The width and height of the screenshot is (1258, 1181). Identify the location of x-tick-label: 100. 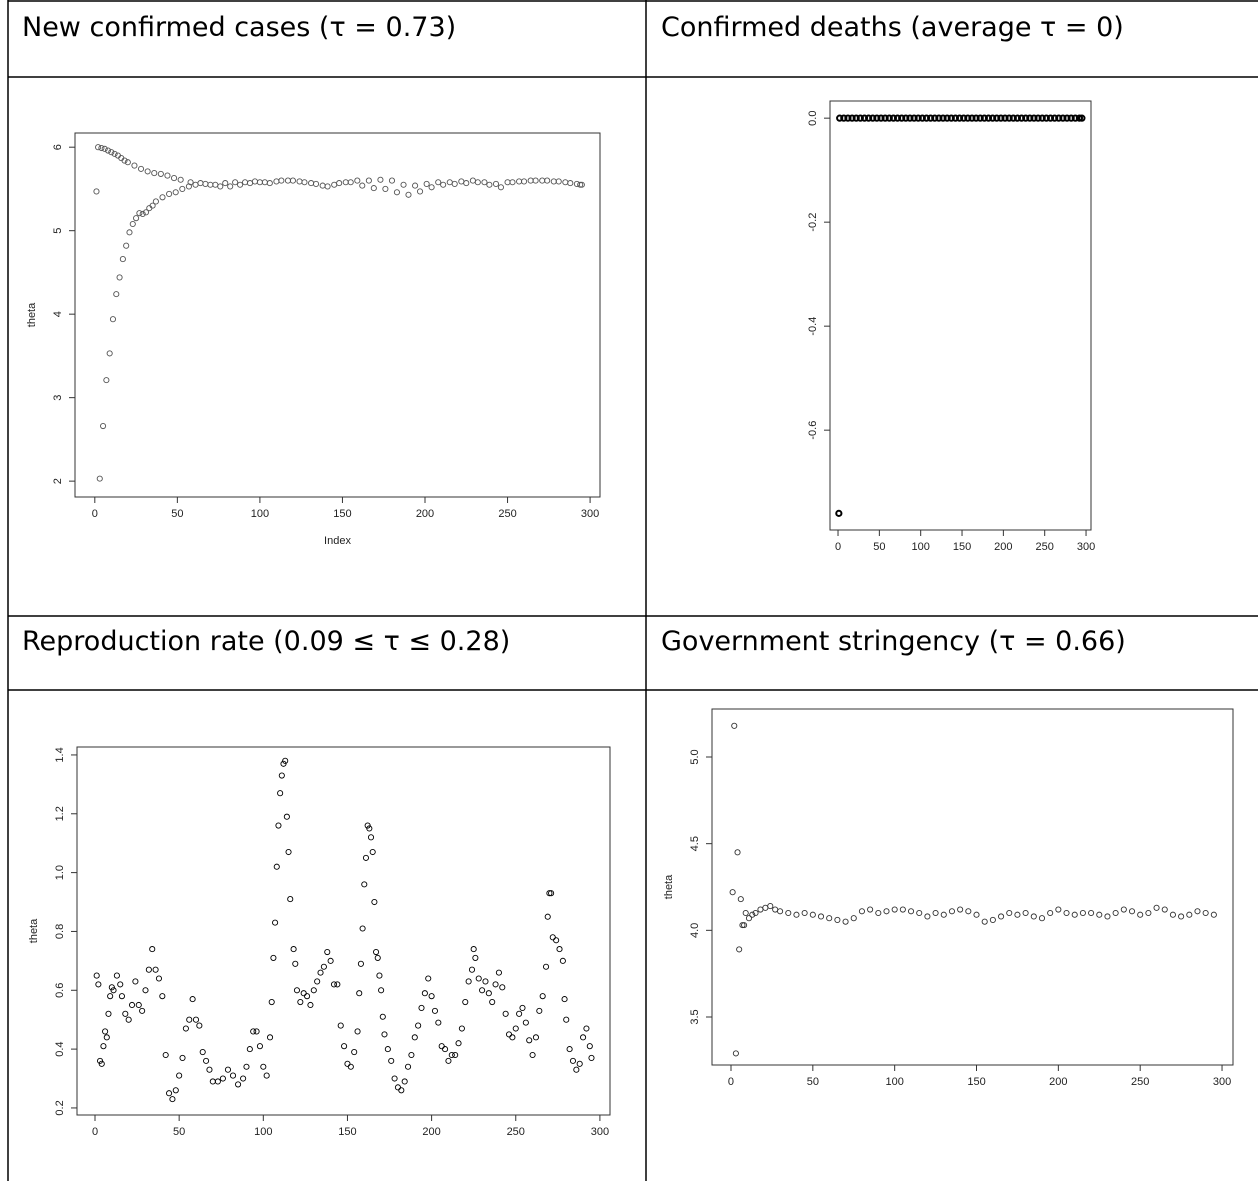
(260, 514).